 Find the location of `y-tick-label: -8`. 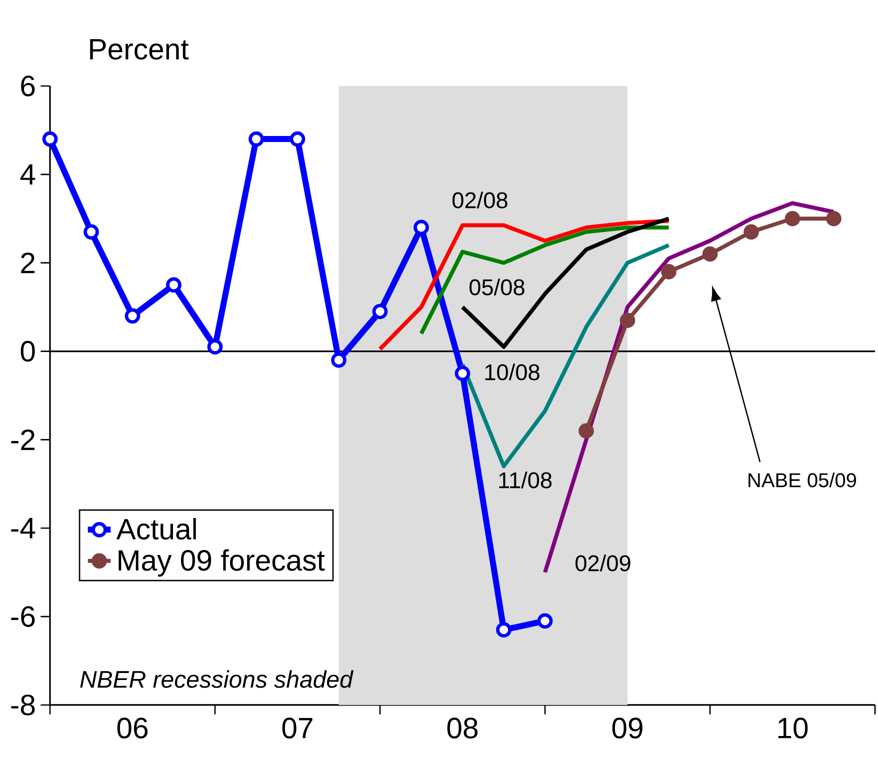

y-tick-label: -8 is located at coordinates (23, 705).